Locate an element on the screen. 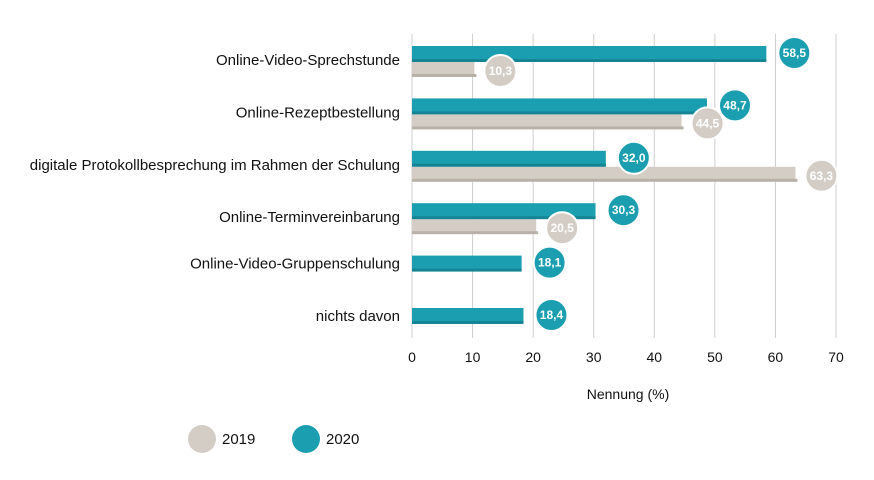 This screenshot has height=480, width=874. data-label-2020: 32,0 is located at coordinates (634, 158).